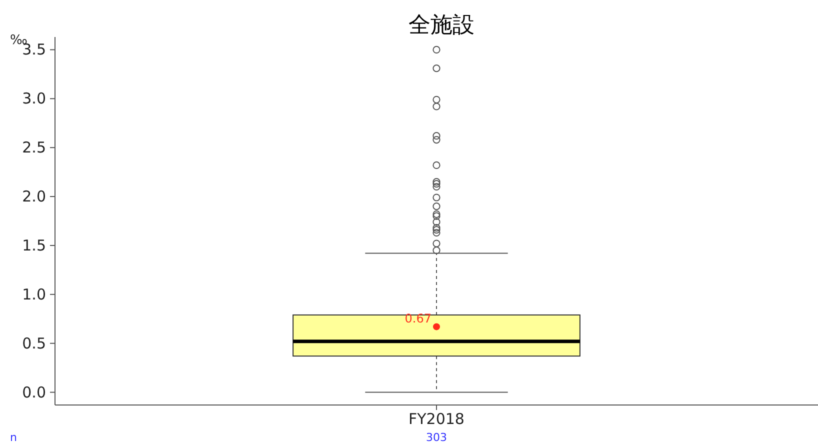  What do you see at coordinates (34, 99) in the screenshot?
I see `y-tick-label: 3.0` at bounding box center [34, 99].